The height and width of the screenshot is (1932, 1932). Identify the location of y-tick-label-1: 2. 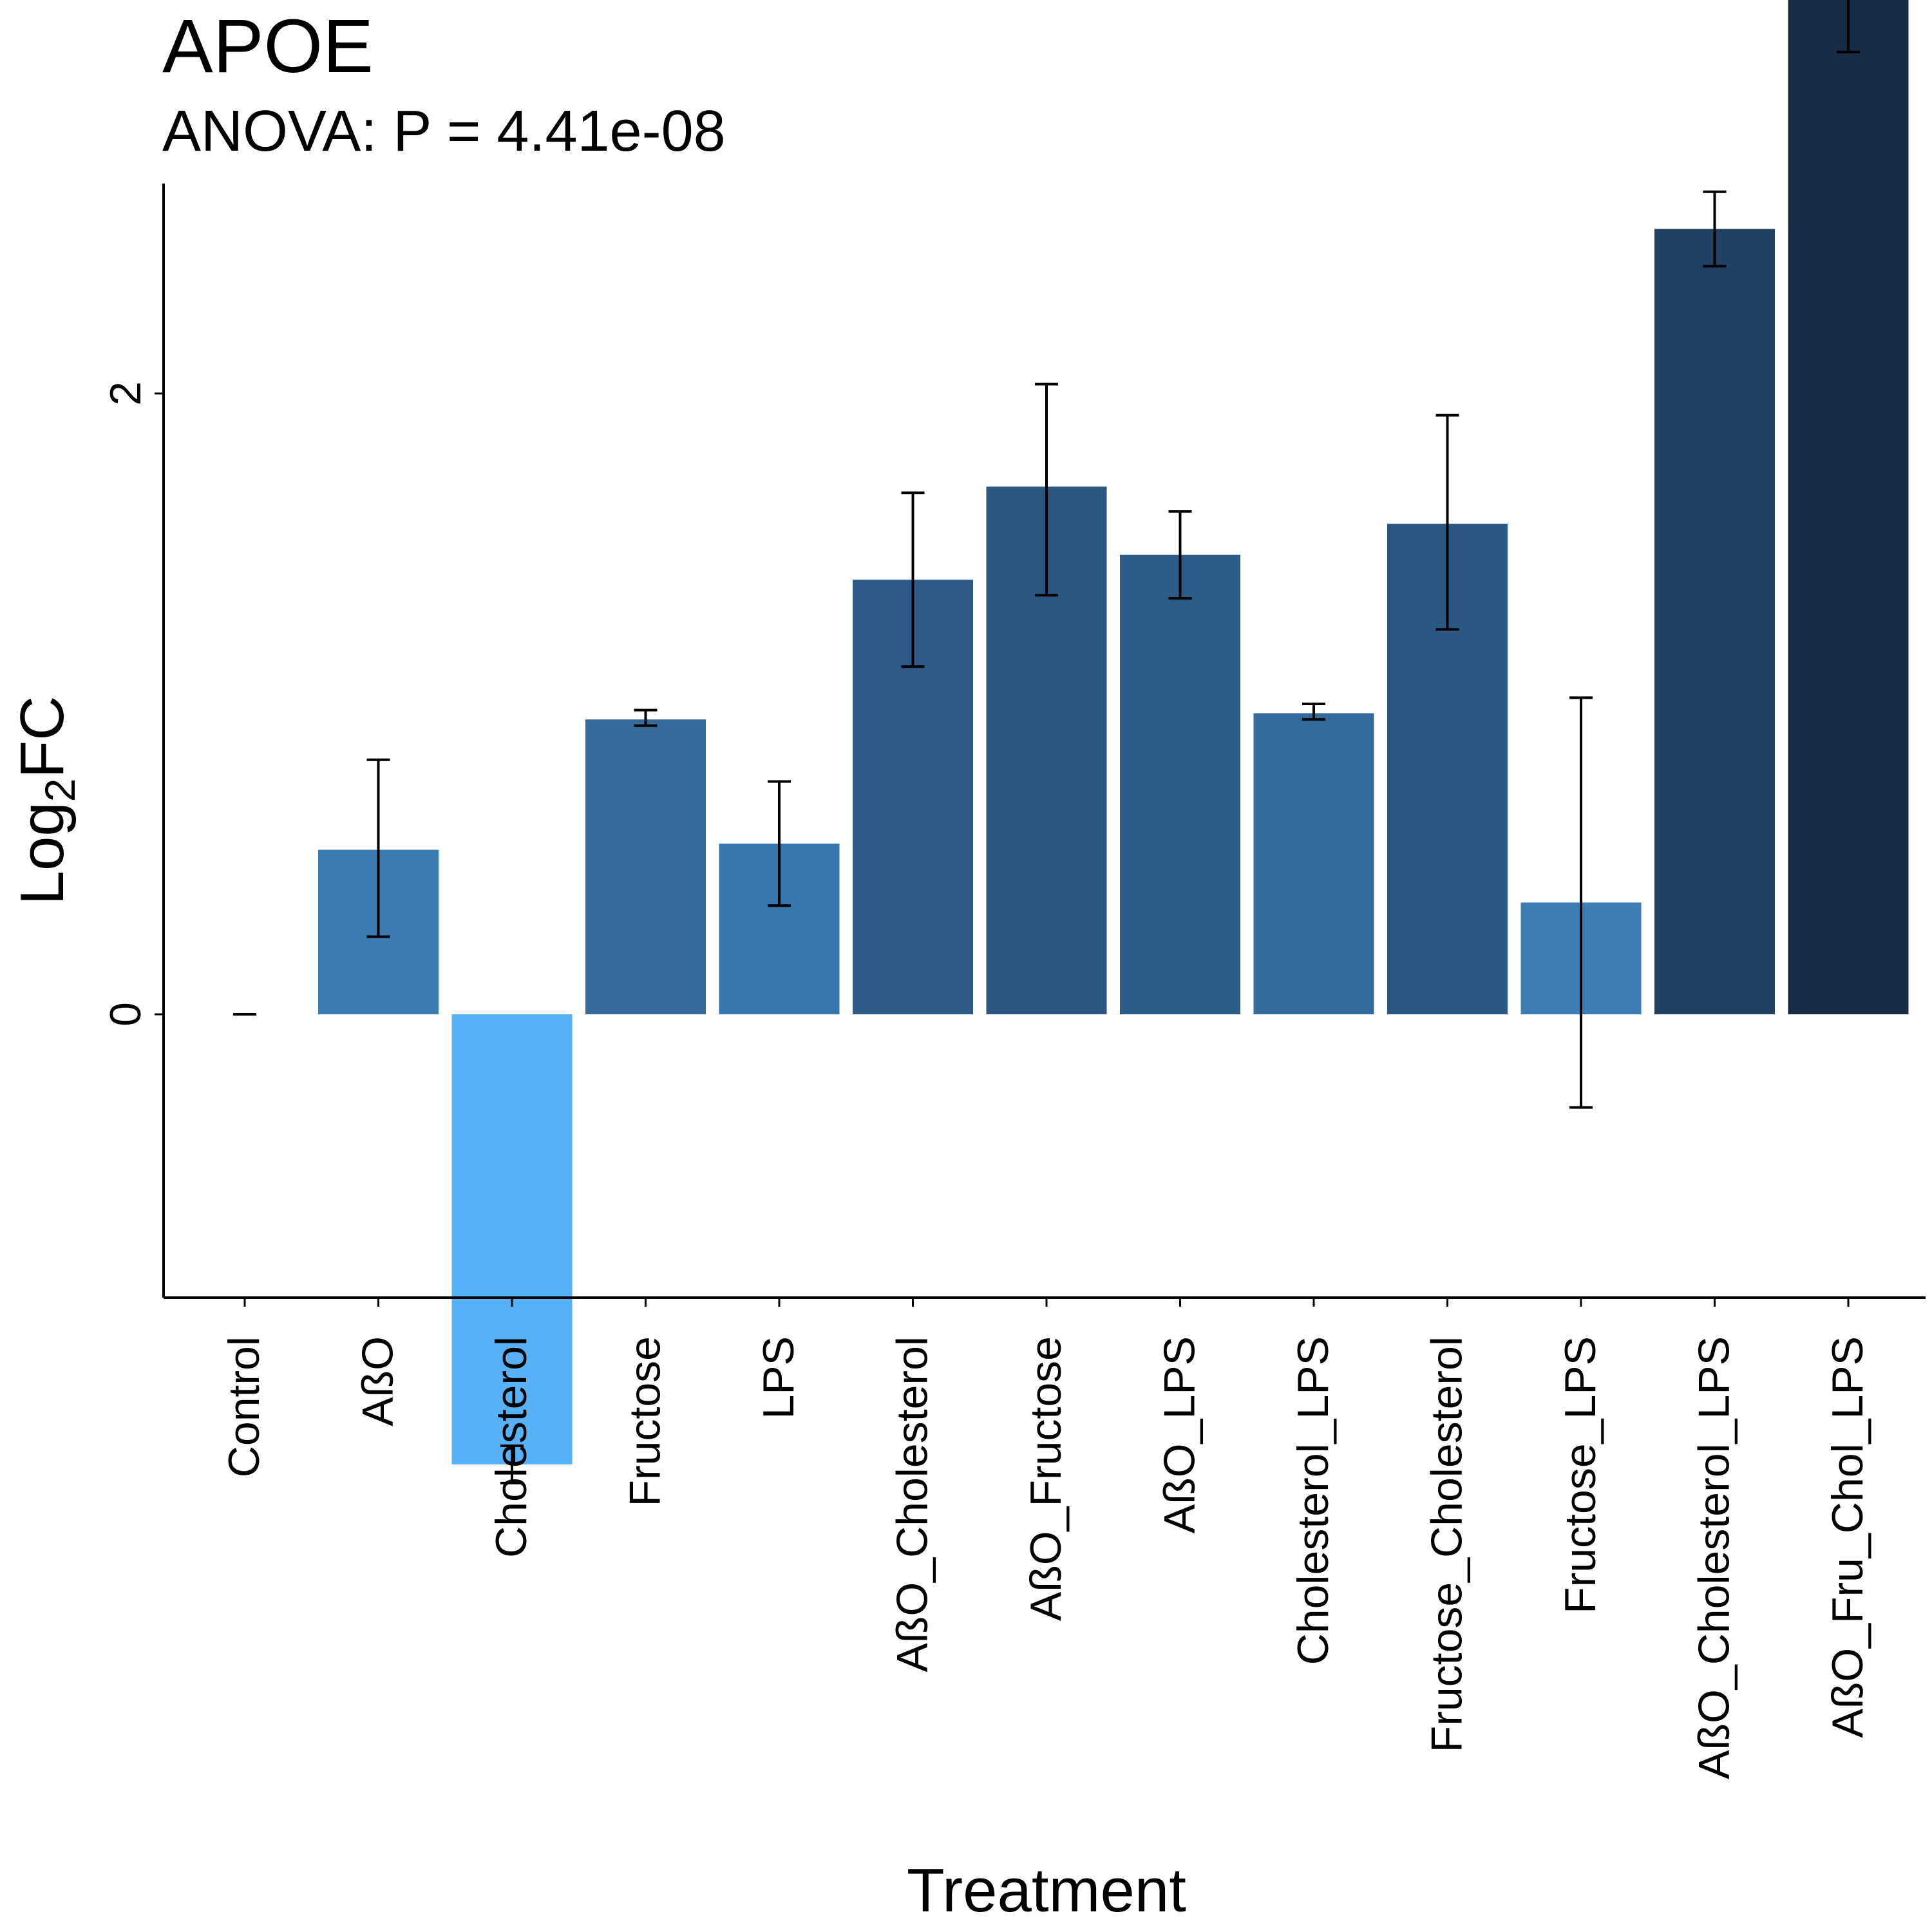
(125, 394).